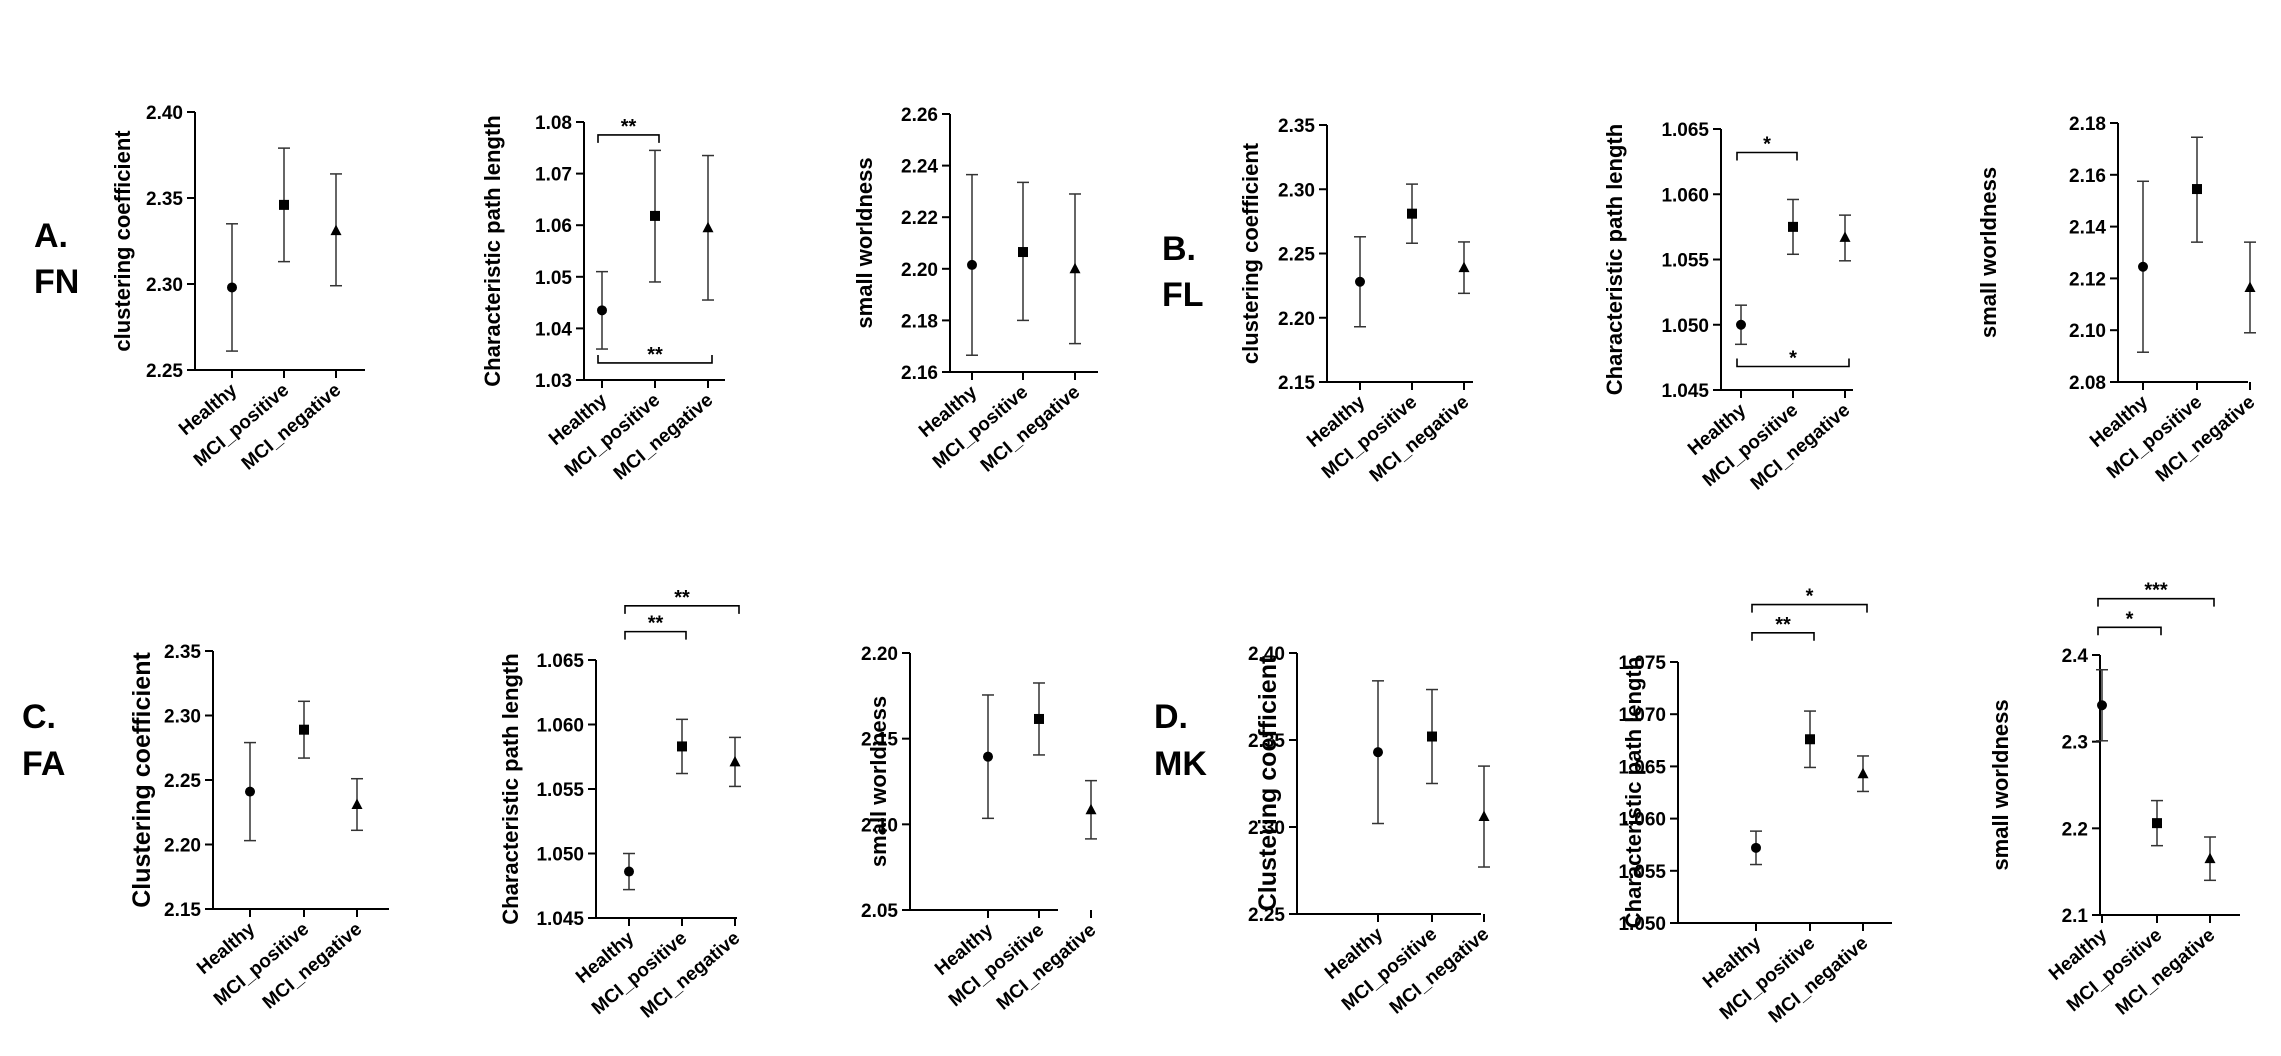  I want to click on y-tick-label: 2.24, so click(919, 167).